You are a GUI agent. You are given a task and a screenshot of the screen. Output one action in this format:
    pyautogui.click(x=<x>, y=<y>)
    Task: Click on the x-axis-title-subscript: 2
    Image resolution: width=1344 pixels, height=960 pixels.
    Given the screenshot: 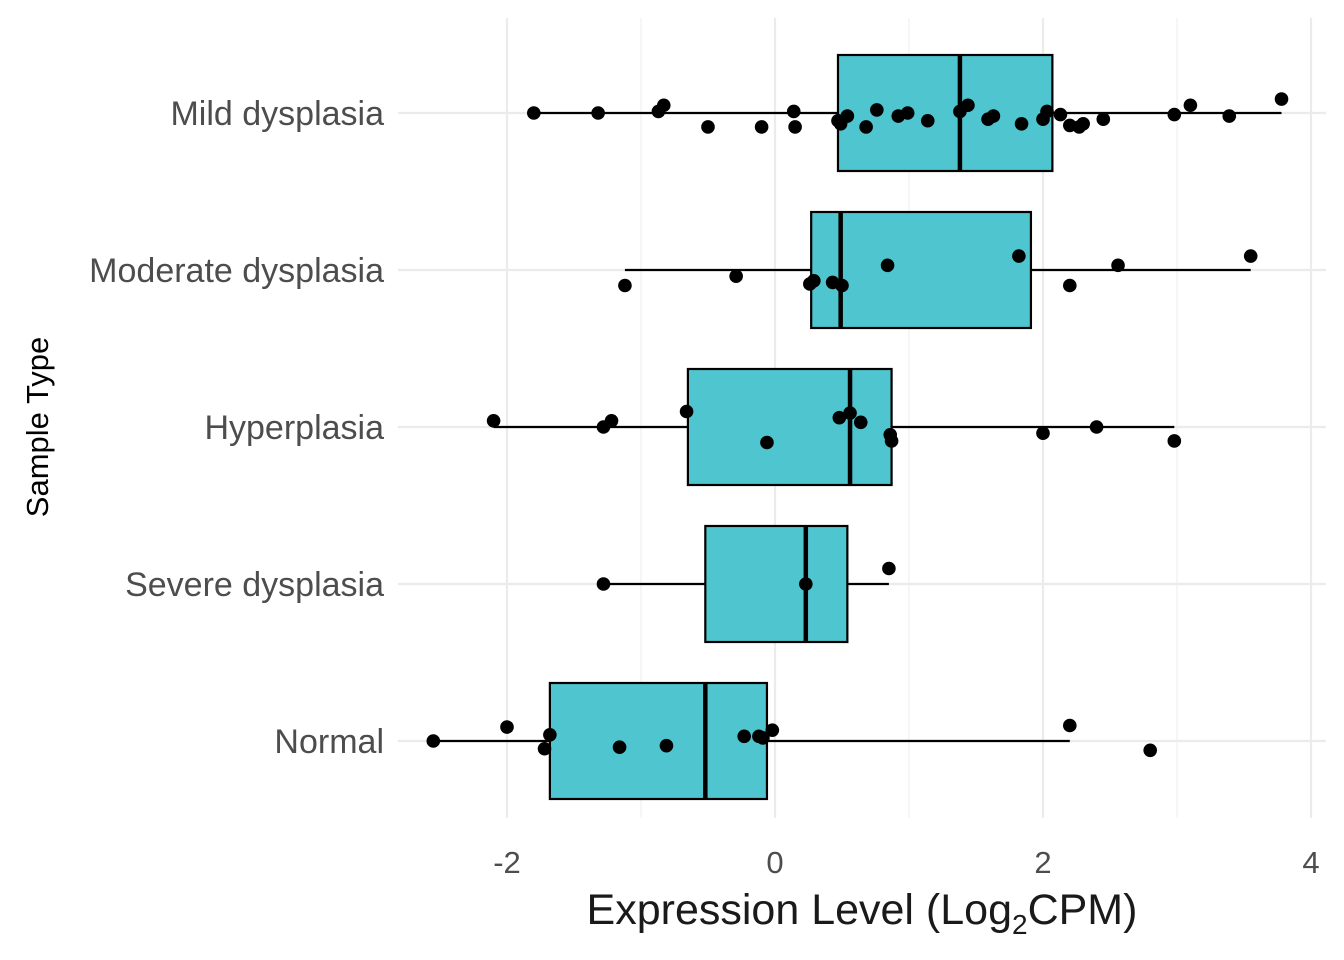 What is the action you would take?
    pyautogui.click(x=1020, y=924)
    